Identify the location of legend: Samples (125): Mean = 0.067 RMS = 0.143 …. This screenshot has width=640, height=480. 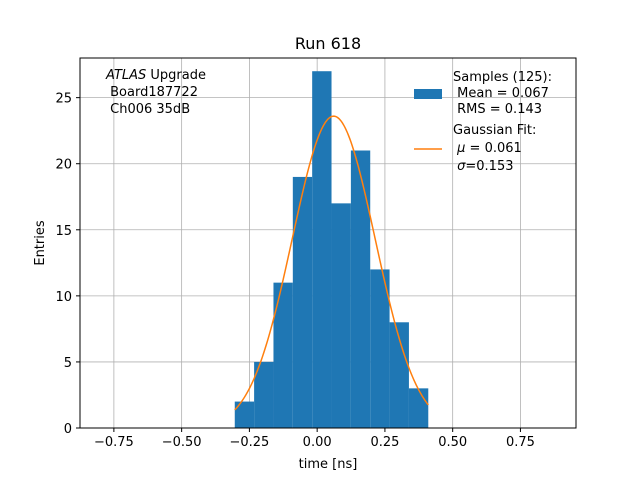
(483, 122).